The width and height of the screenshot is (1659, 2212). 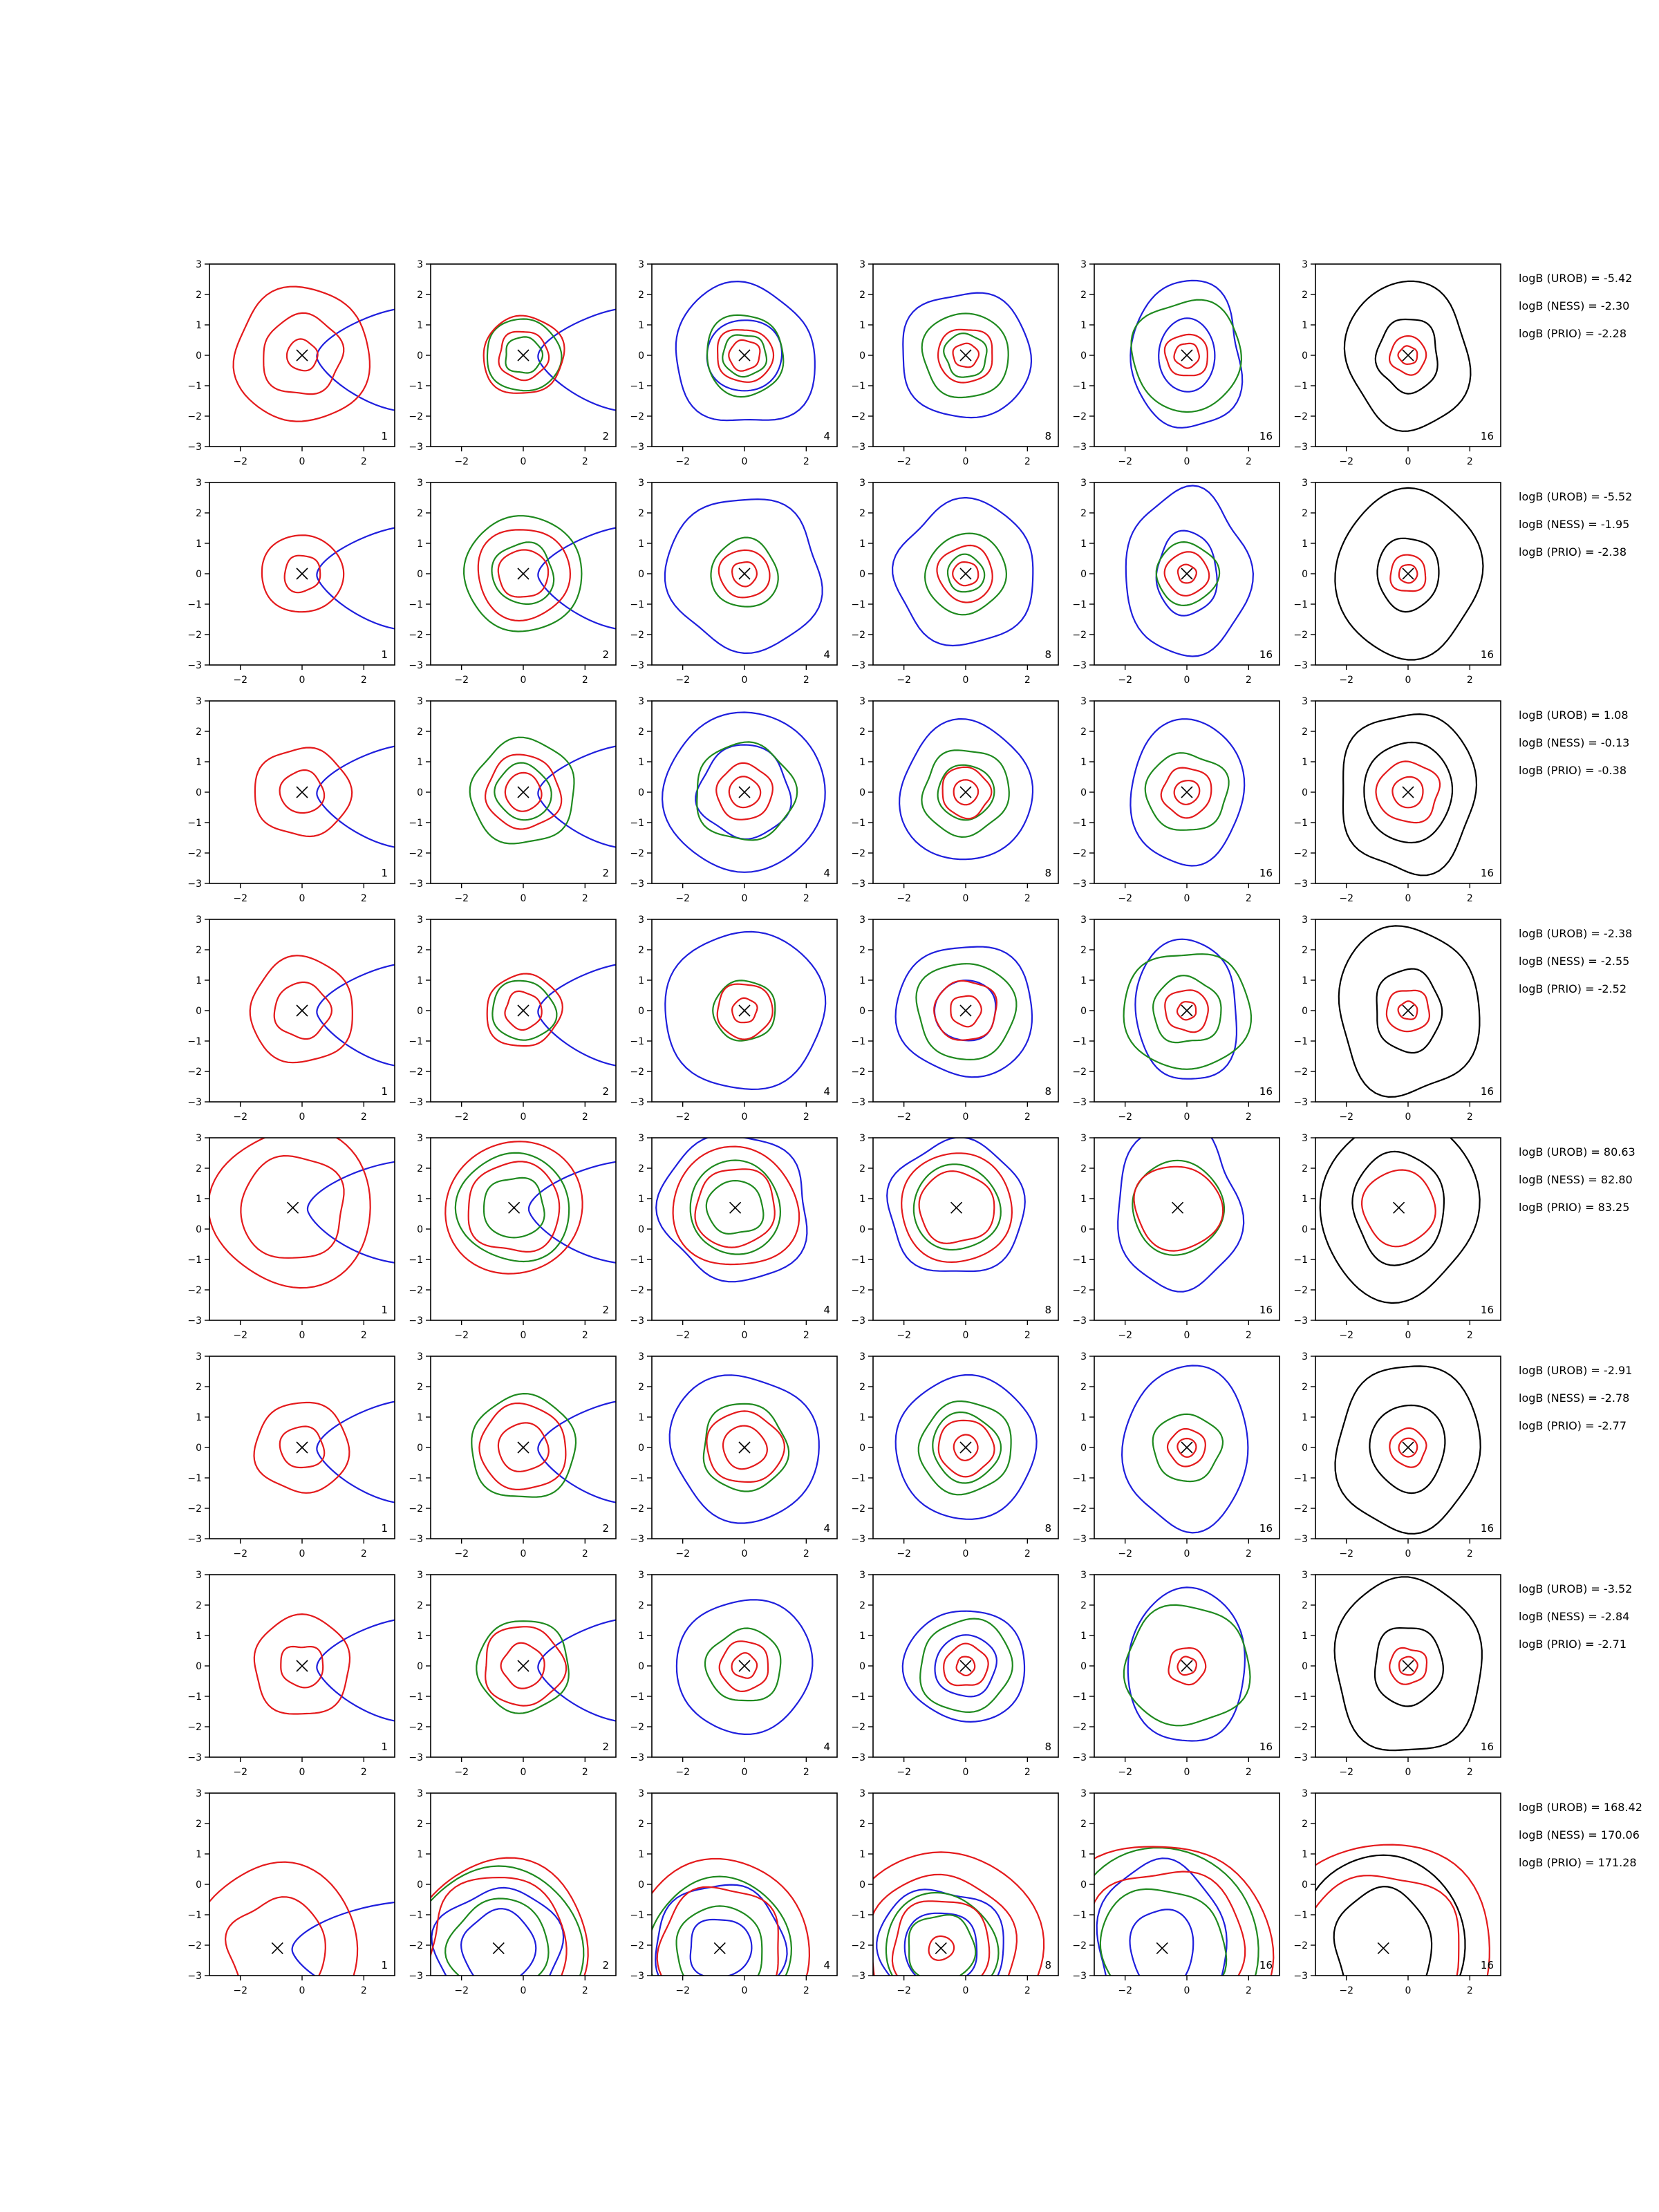 I want to click on panel-r3-c4: −2 0 2 3 2 1 0 −1 −2 −3 16, so click(x=1176, y=1019).